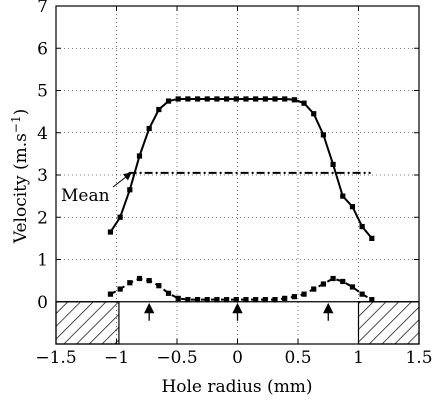  I want to click on flow-arrows, so click(238, 311).